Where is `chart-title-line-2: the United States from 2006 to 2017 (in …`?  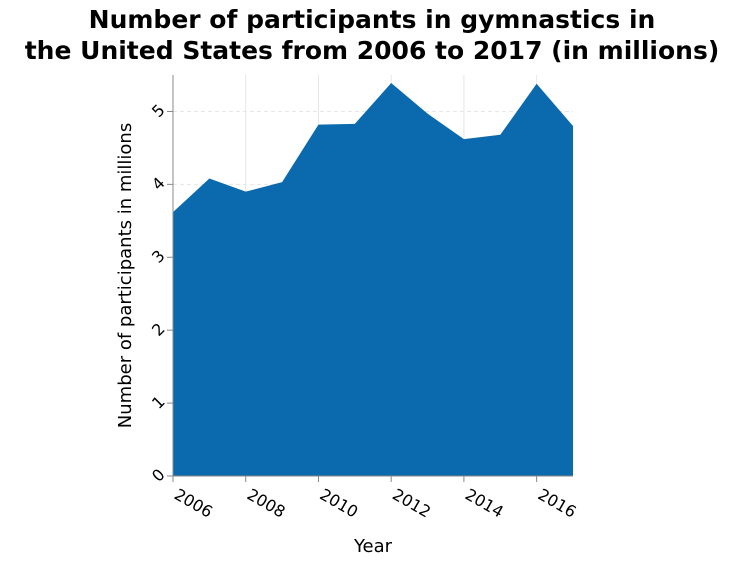
chart-title-line-2: the United States from 2006 to 2017 (in … is located at coordinates (372, 50).